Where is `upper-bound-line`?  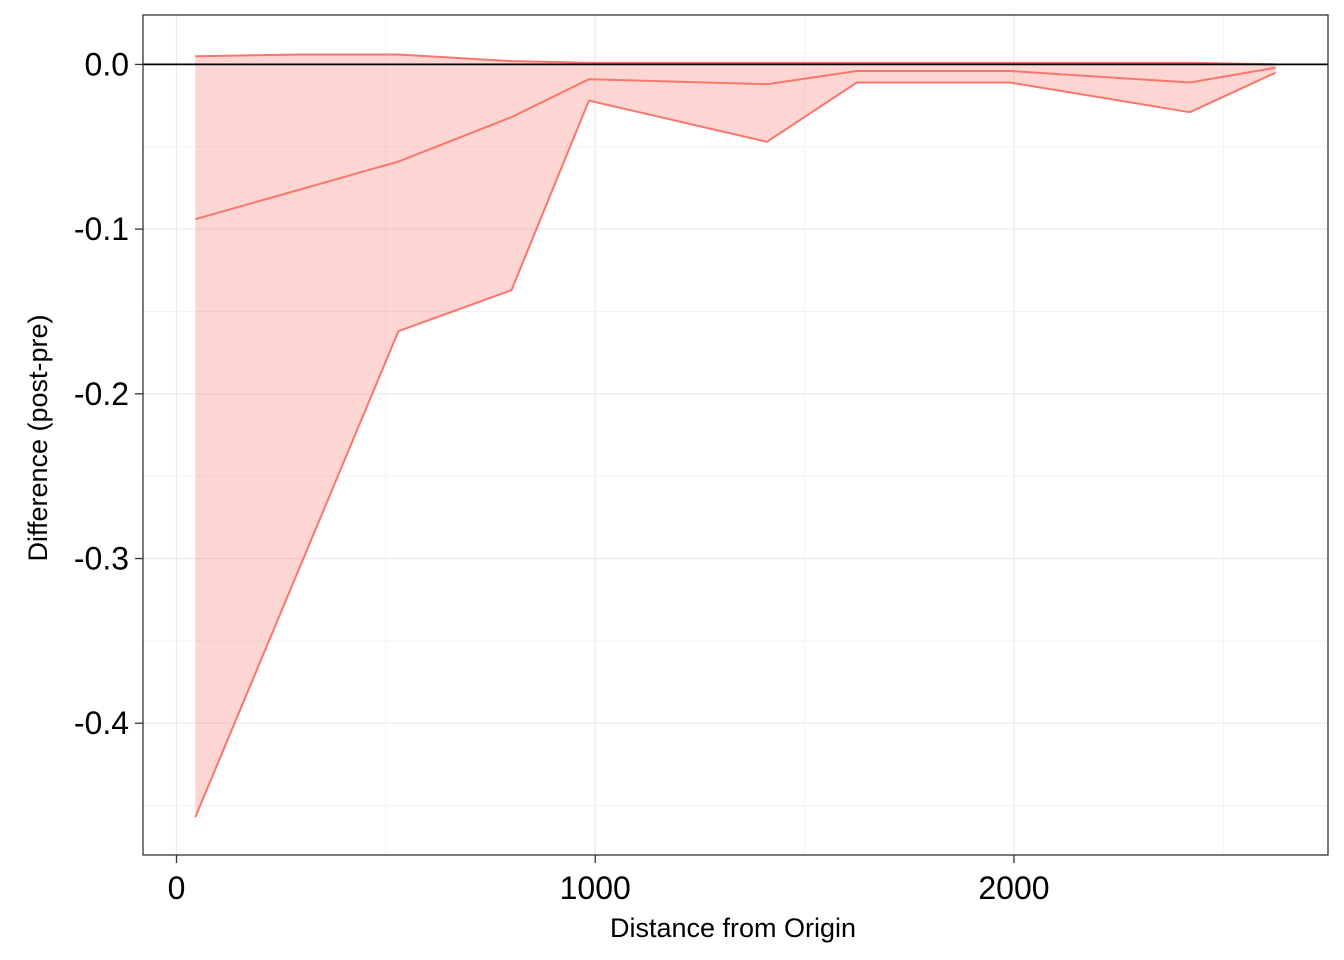
upper-bound-line is located at coordinates (735, 59).